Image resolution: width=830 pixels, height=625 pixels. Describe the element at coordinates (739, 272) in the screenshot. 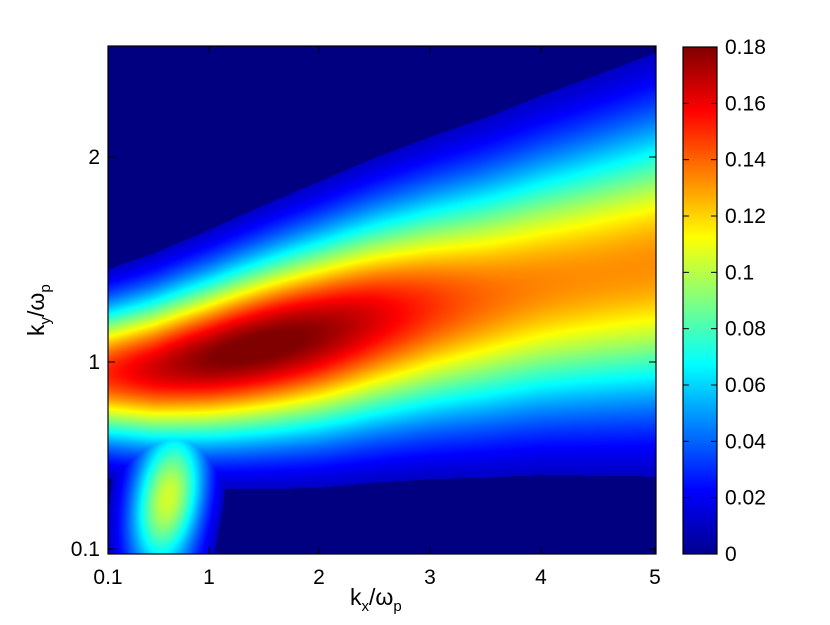

I see `colorbar-tick-label: 0.1` at that location.